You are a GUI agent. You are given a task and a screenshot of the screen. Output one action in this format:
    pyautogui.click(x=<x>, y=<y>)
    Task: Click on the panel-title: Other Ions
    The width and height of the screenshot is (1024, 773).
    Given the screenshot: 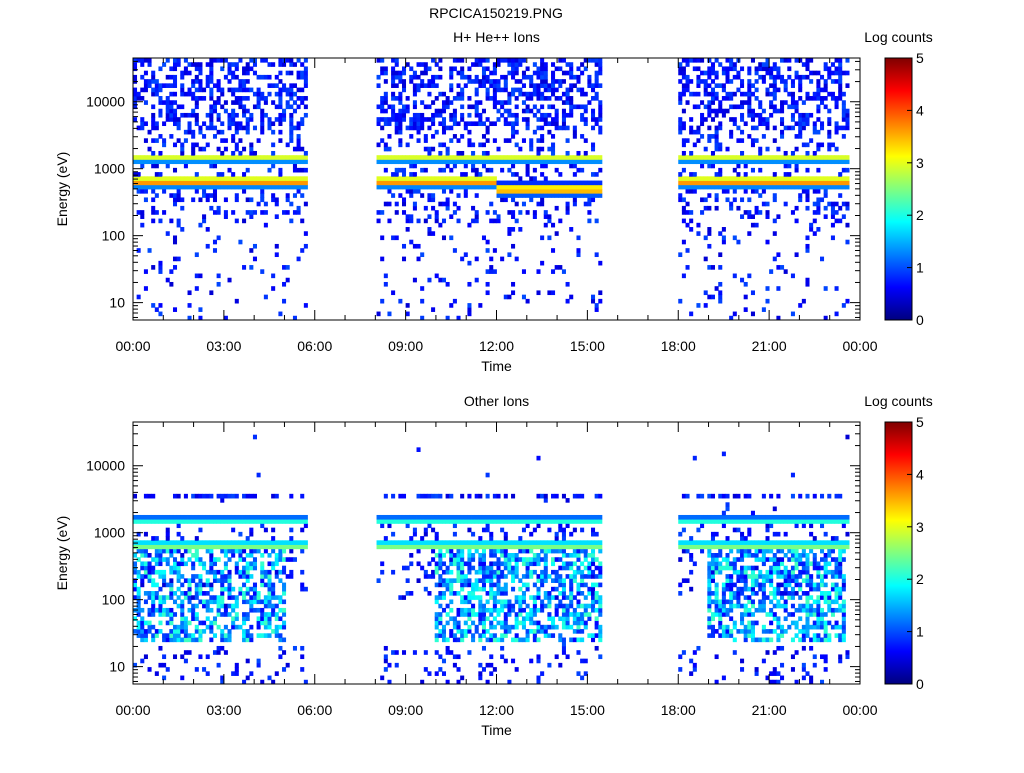 What is the action you would take?
    pyautogui.click(x=496, y=401)
    